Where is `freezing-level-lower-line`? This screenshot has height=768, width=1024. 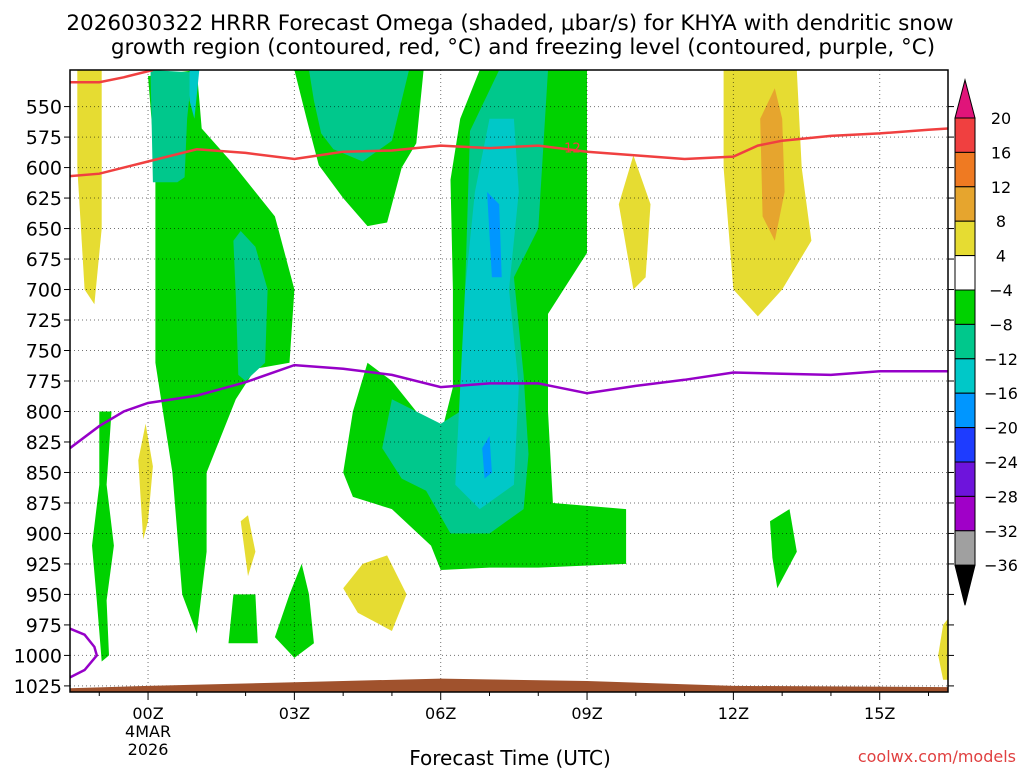 freezing-level-lower-line is located at coordinates (84, 653).